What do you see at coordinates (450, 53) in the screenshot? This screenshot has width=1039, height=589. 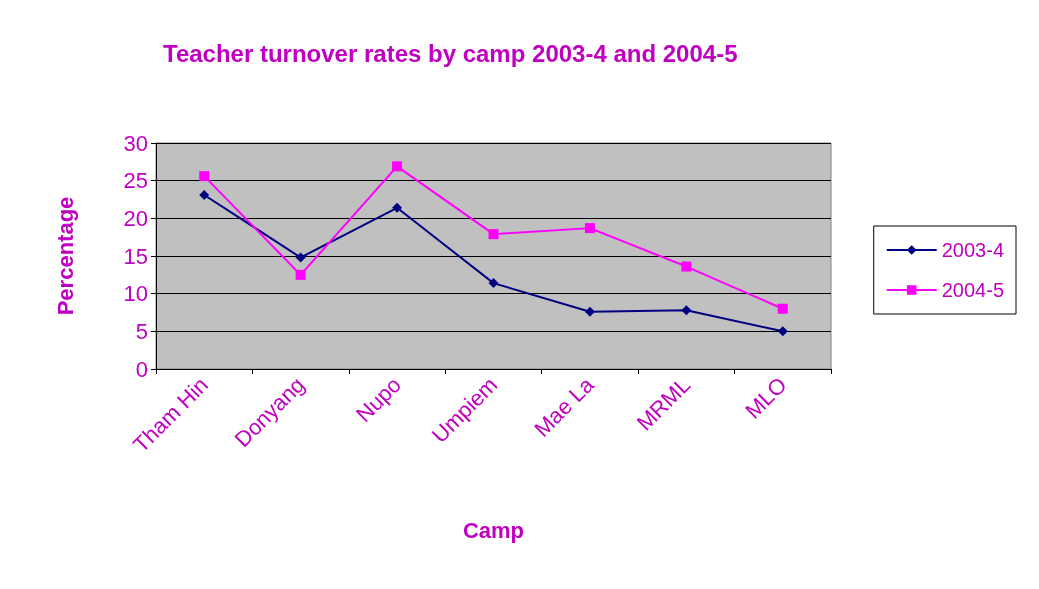 I see `chart-title: Teacher turnover rates by camp 2003-4 and 2004-5` at bounding box center [450, 53].